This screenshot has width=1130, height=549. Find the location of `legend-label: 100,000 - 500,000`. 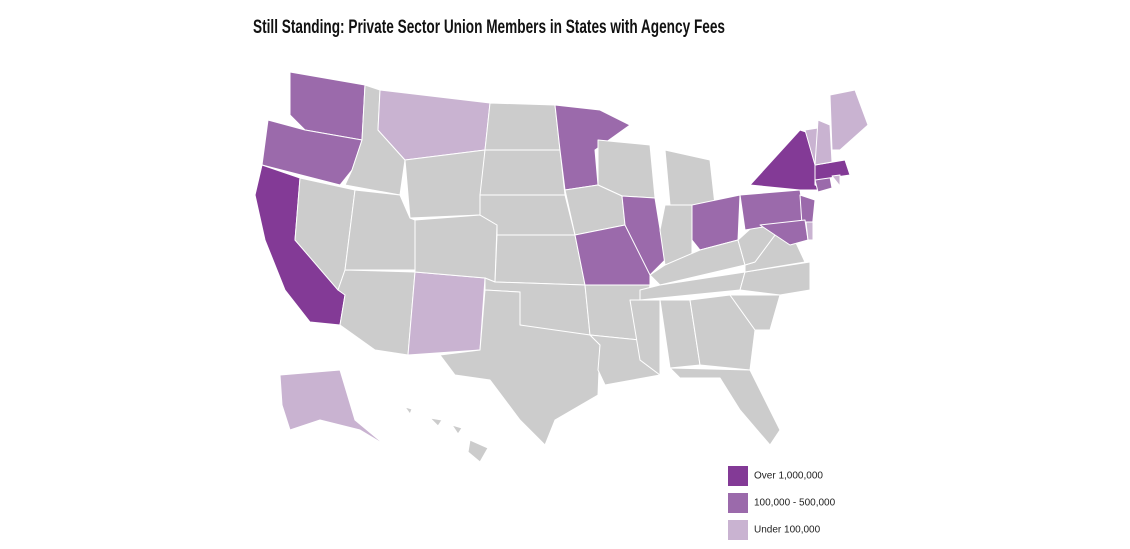

legend-label: 100,000 - 500,000 is located at coordinates (795, 503).